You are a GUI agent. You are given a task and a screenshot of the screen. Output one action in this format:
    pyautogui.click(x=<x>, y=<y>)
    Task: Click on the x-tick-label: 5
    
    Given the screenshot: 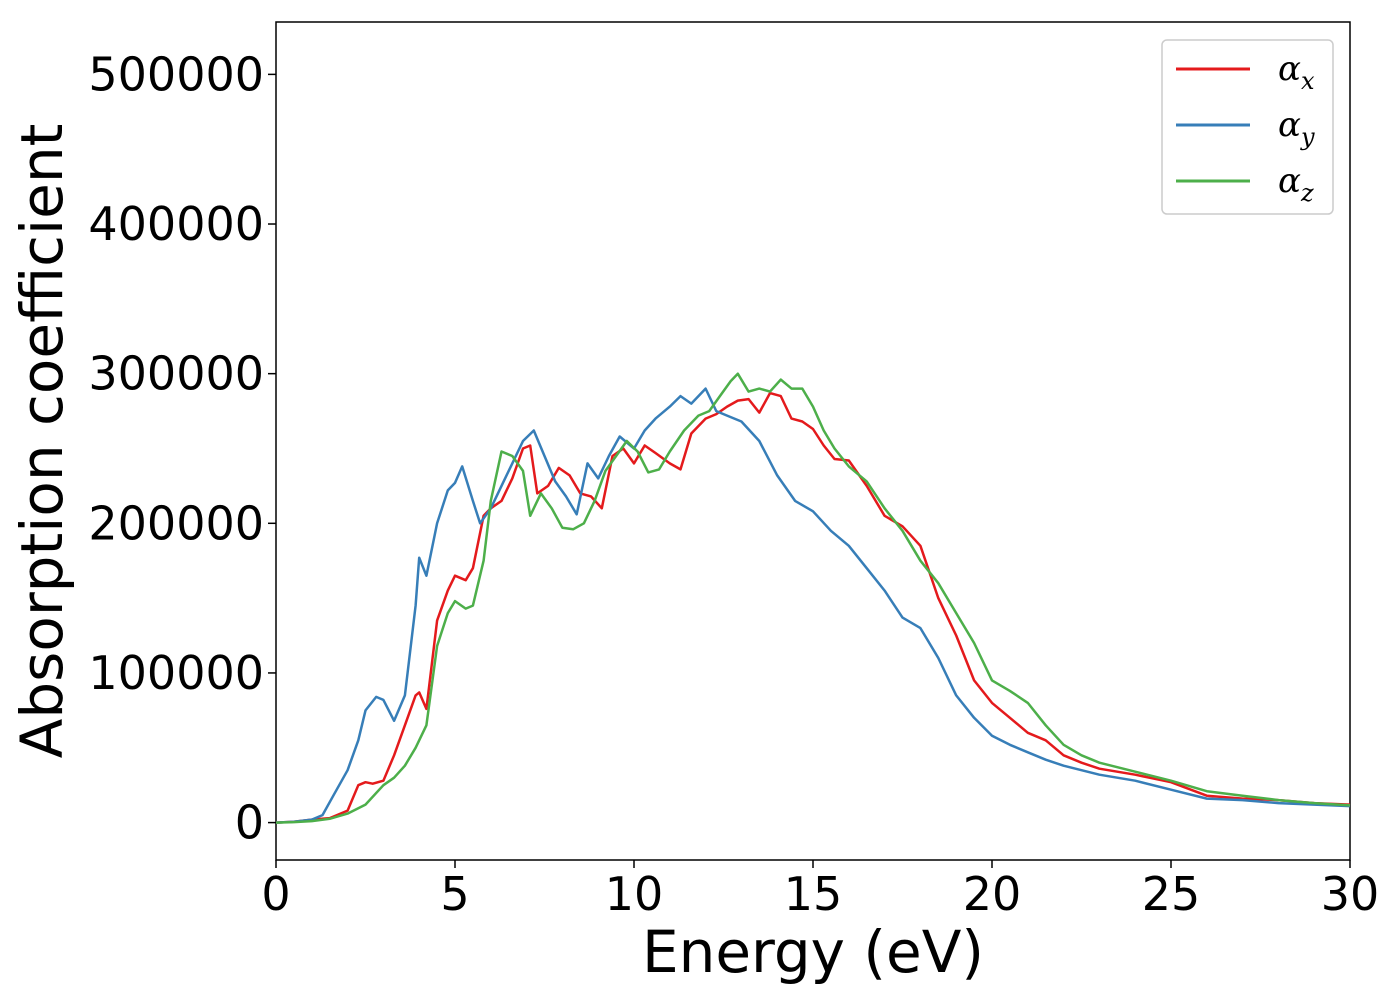 What is the action you would take?
    pyautogui.click(x=454, y=894)
    